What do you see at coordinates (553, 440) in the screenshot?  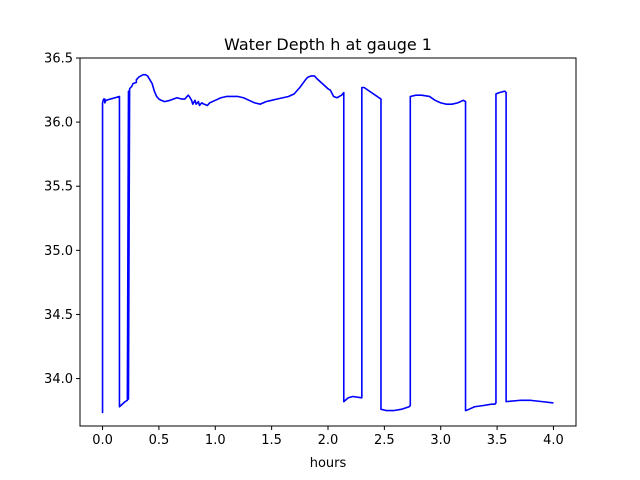 I see `x-tick-label: 4.0` at bounding box center [553, 440].